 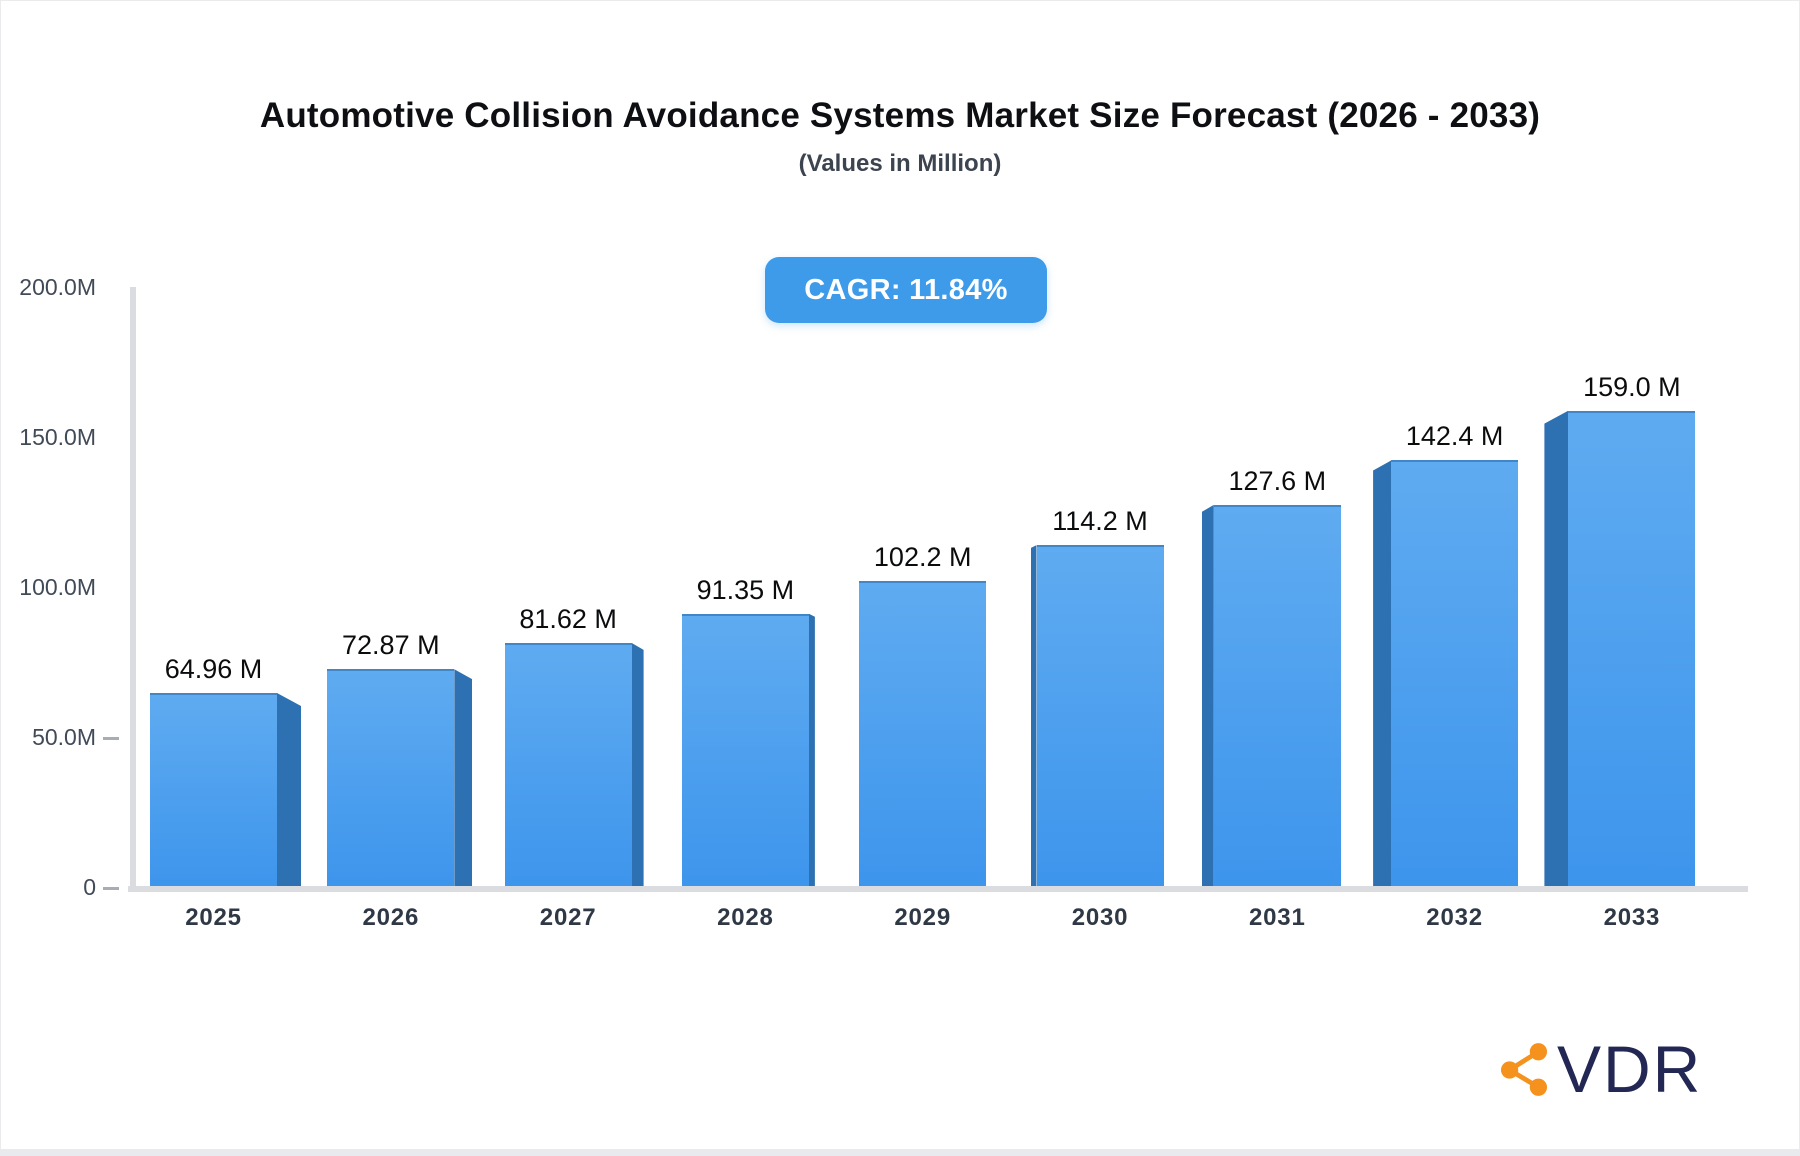 I want to click on bar-value-label: 91.35 M, so click(x=745, y=589).